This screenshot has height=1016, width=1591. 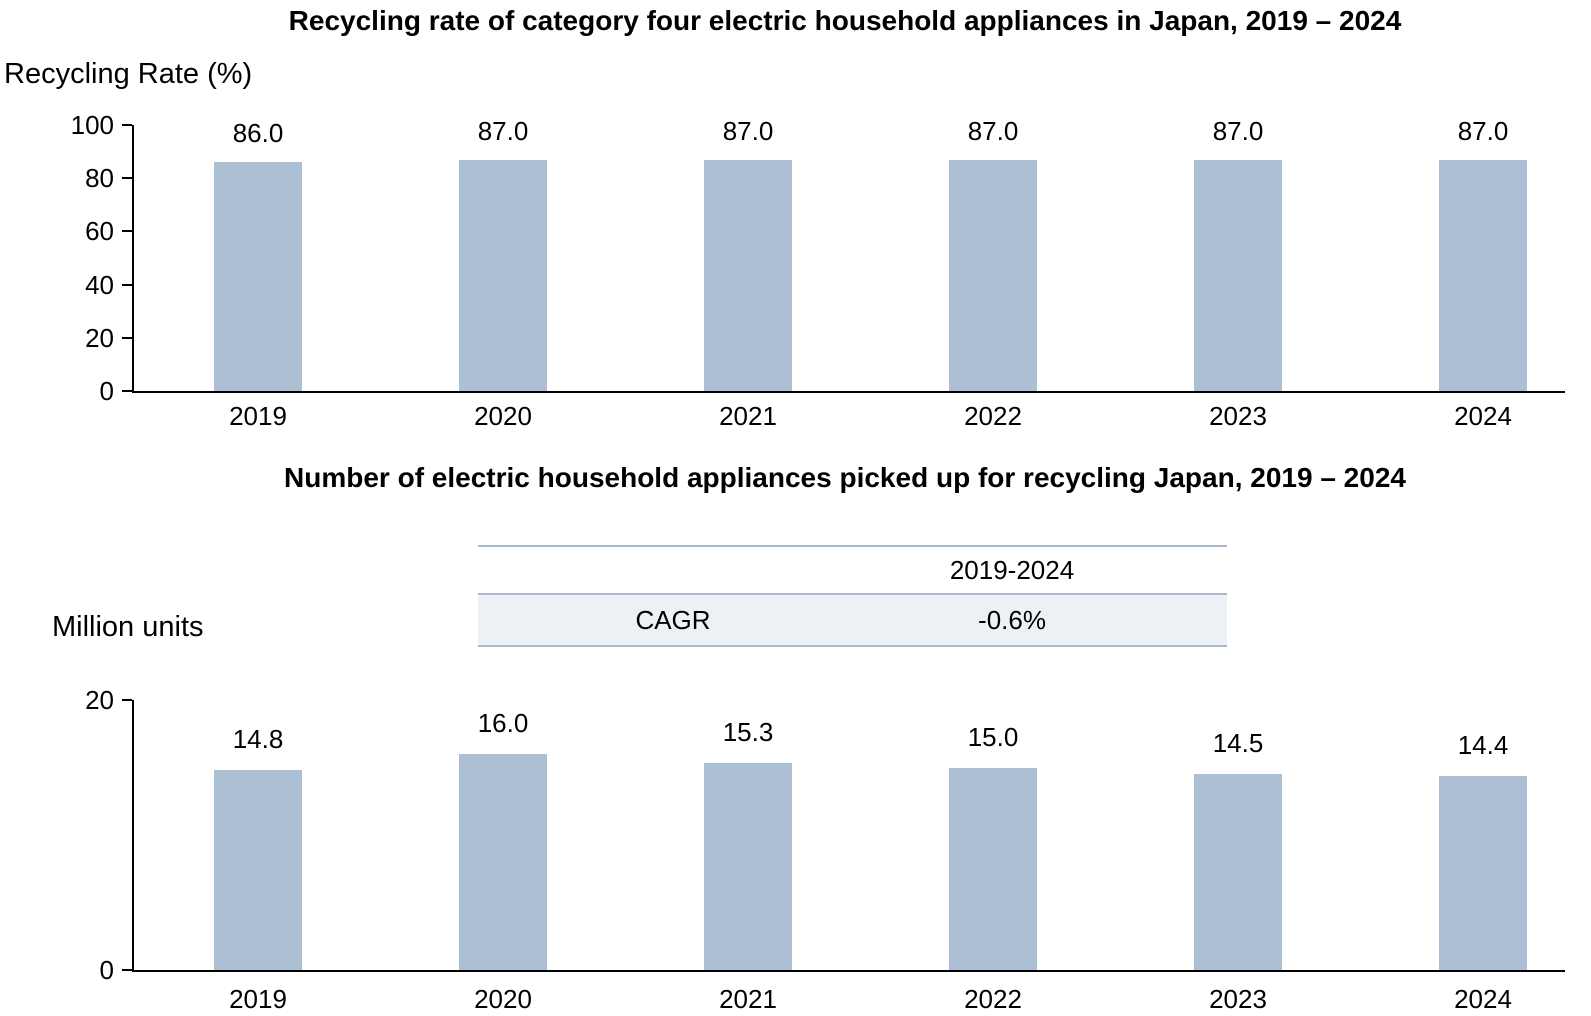 What do you see at coordinates (503, 723) in the screenshot?
I see `bar-value-label: 16.0` at bounding box center [503, 723].